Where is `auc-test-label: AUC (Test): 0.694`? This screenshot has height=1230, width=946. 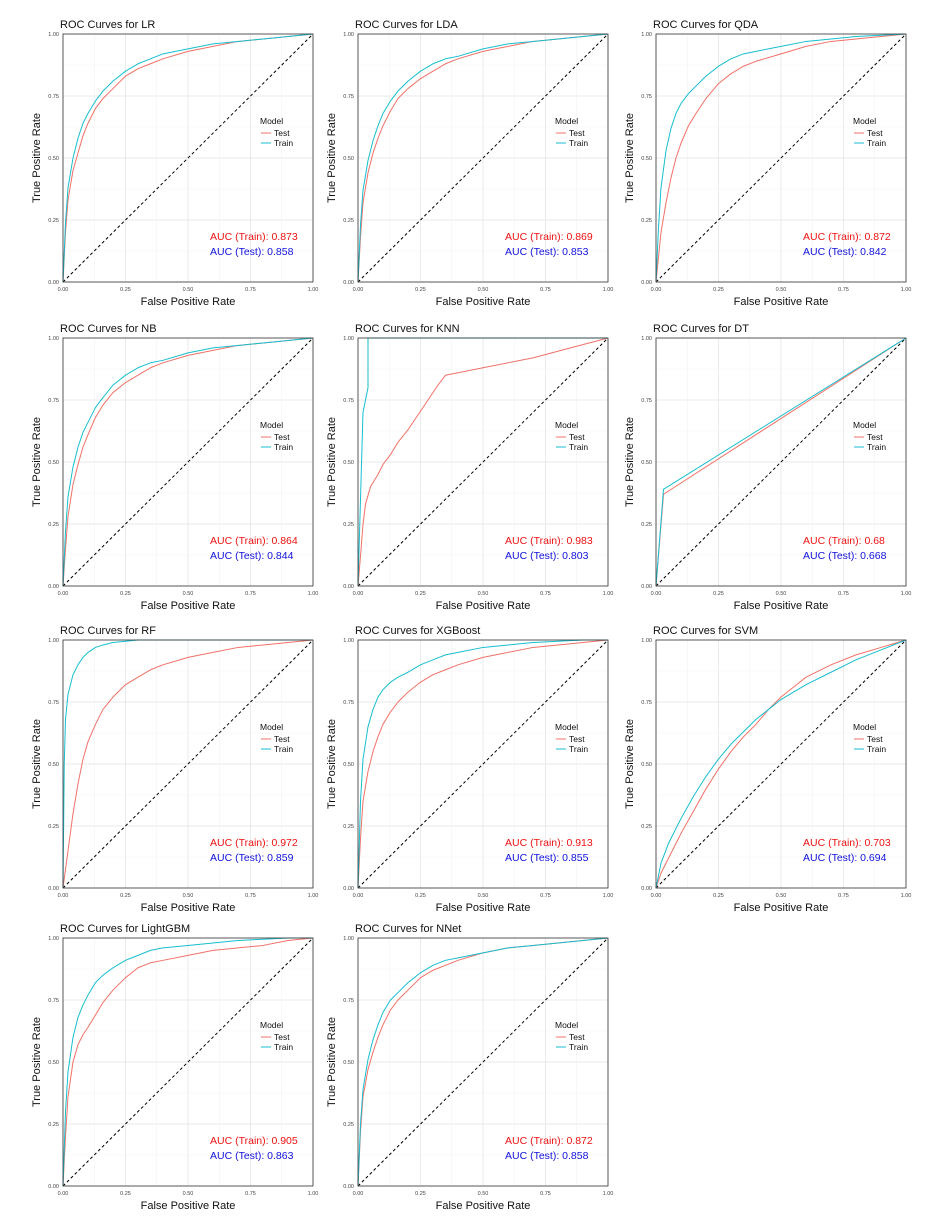
auc-test-label: AUC (Test): 0.694 is located at coordinates (845, 858).